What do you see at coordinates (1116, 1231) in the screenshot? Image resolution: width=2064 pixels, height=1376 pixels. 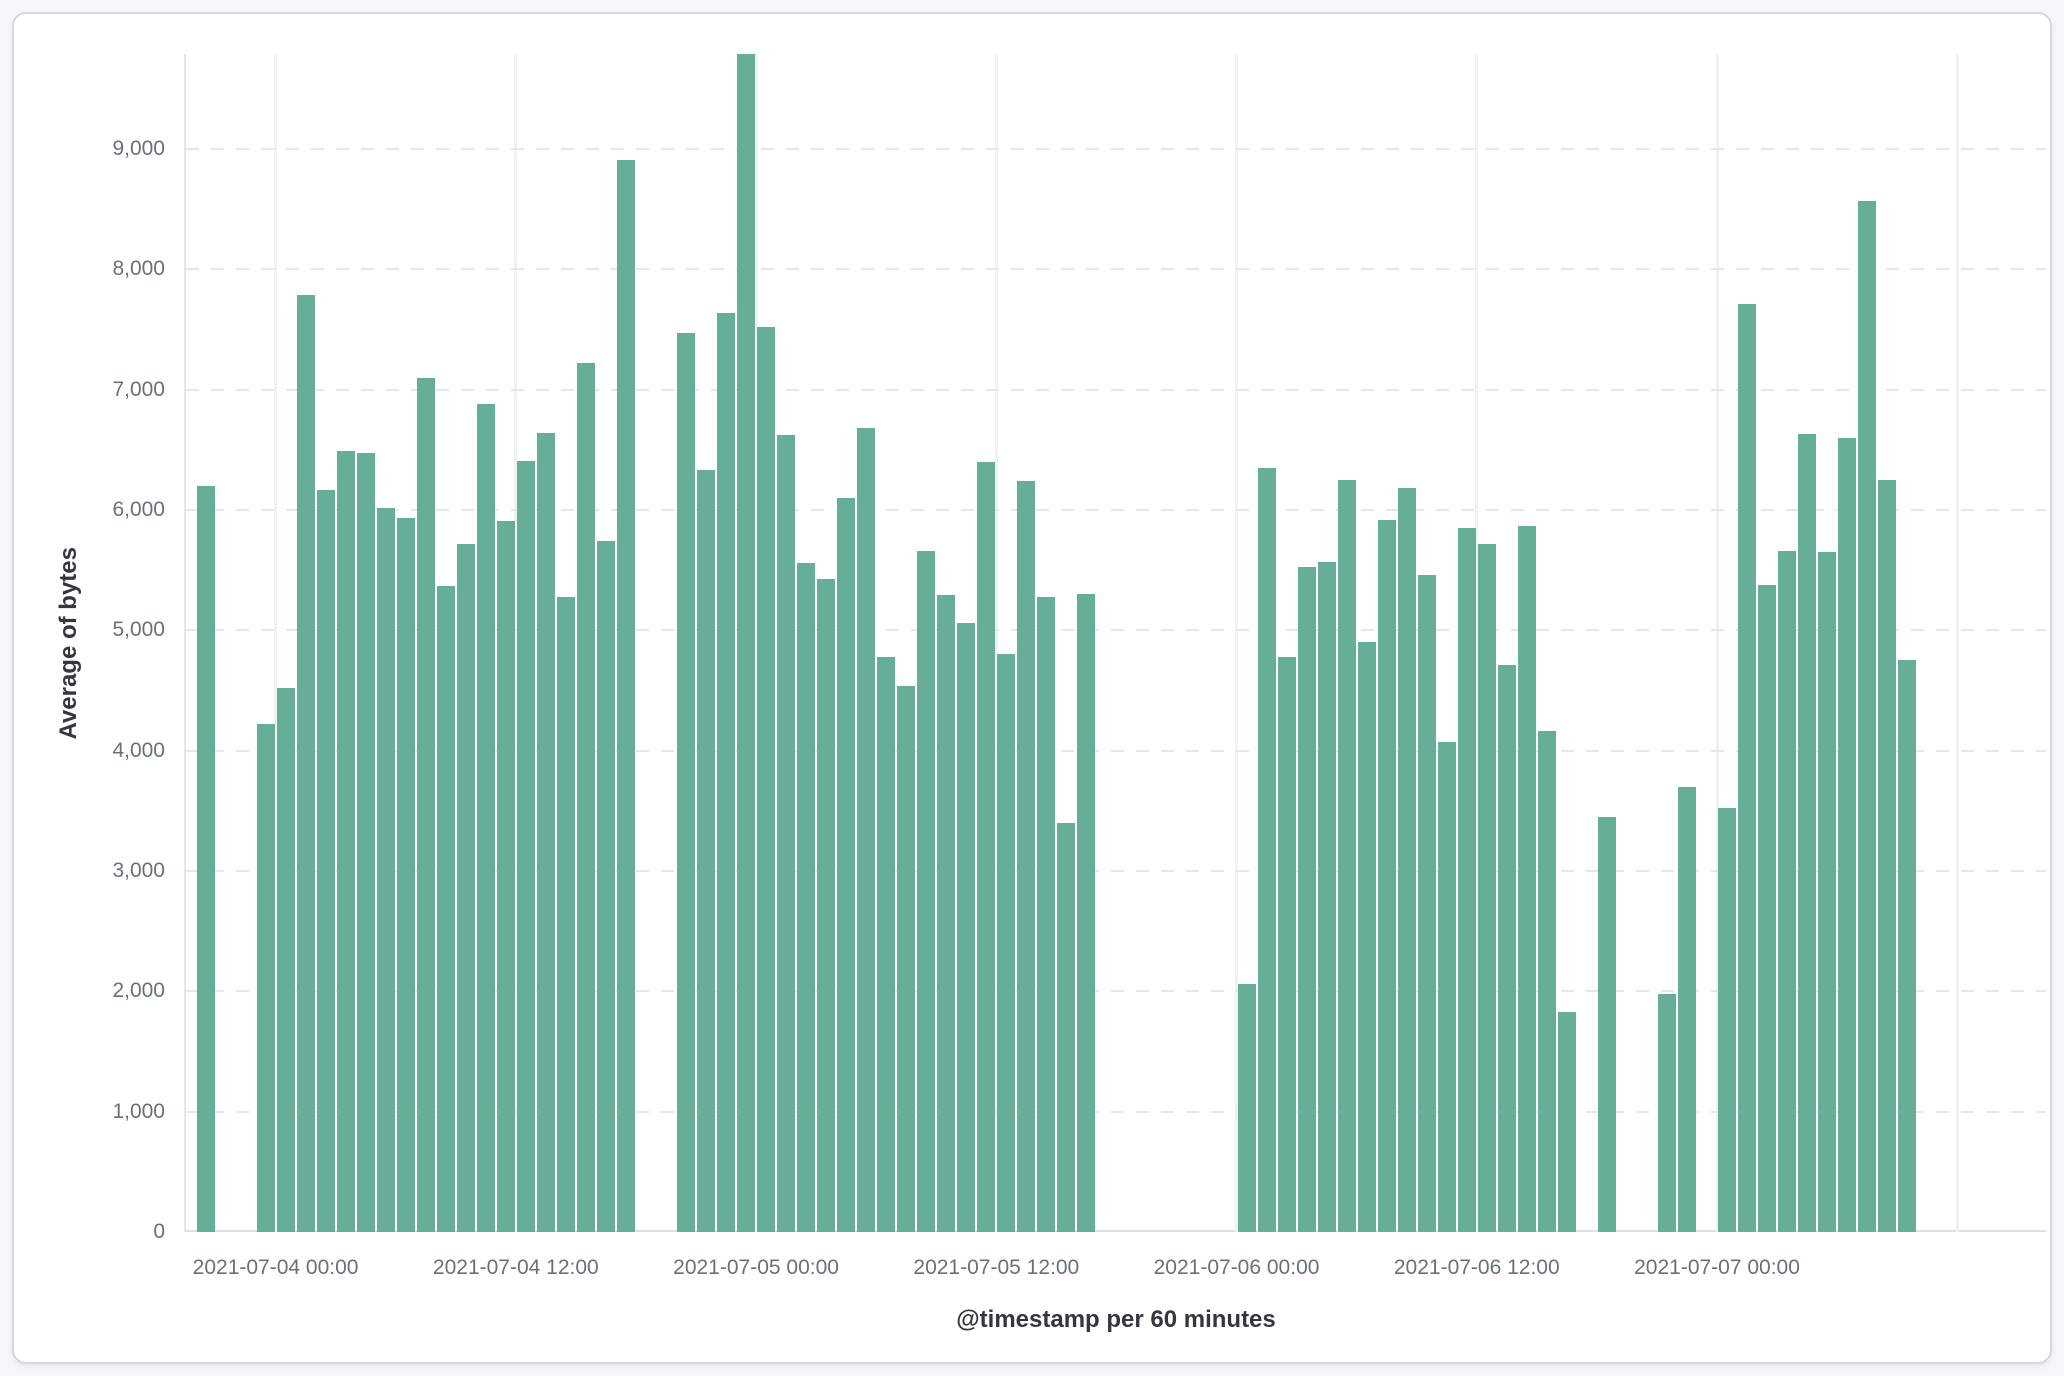 I see `x-axis-line` at bounding box center [1116, 1231].